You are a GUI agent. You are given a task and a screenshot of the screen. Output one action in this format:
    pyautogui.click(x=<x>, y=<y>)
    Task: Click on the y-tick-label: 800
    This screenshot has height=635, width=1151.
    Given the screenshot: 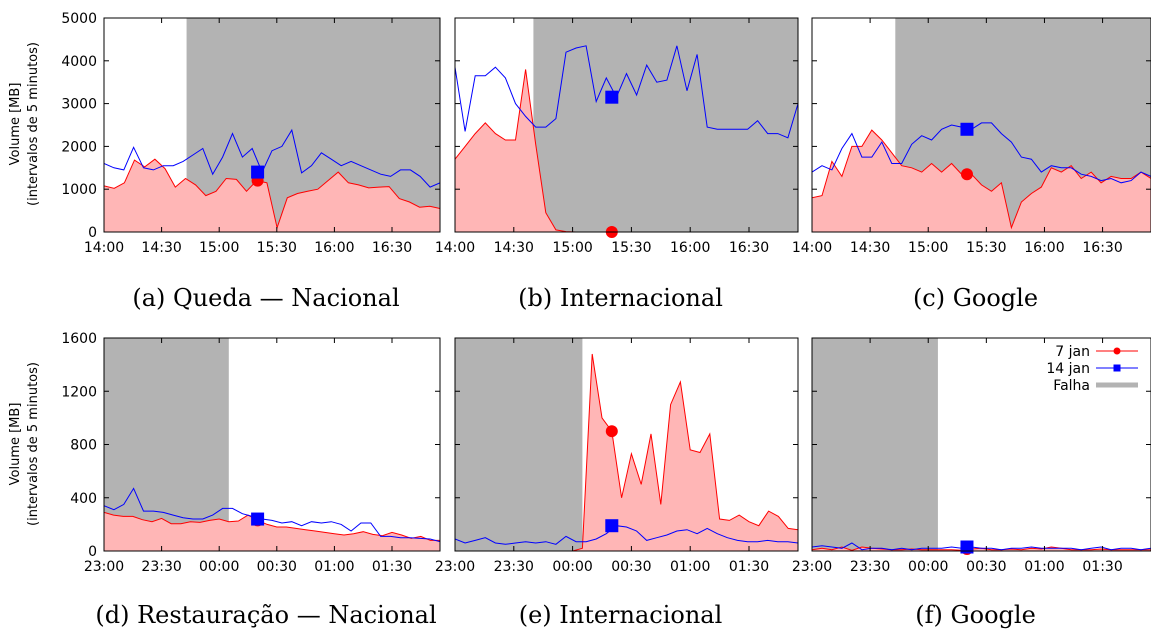 What is the action you would take?
    pyautogui.click(x=83, y=446)
    